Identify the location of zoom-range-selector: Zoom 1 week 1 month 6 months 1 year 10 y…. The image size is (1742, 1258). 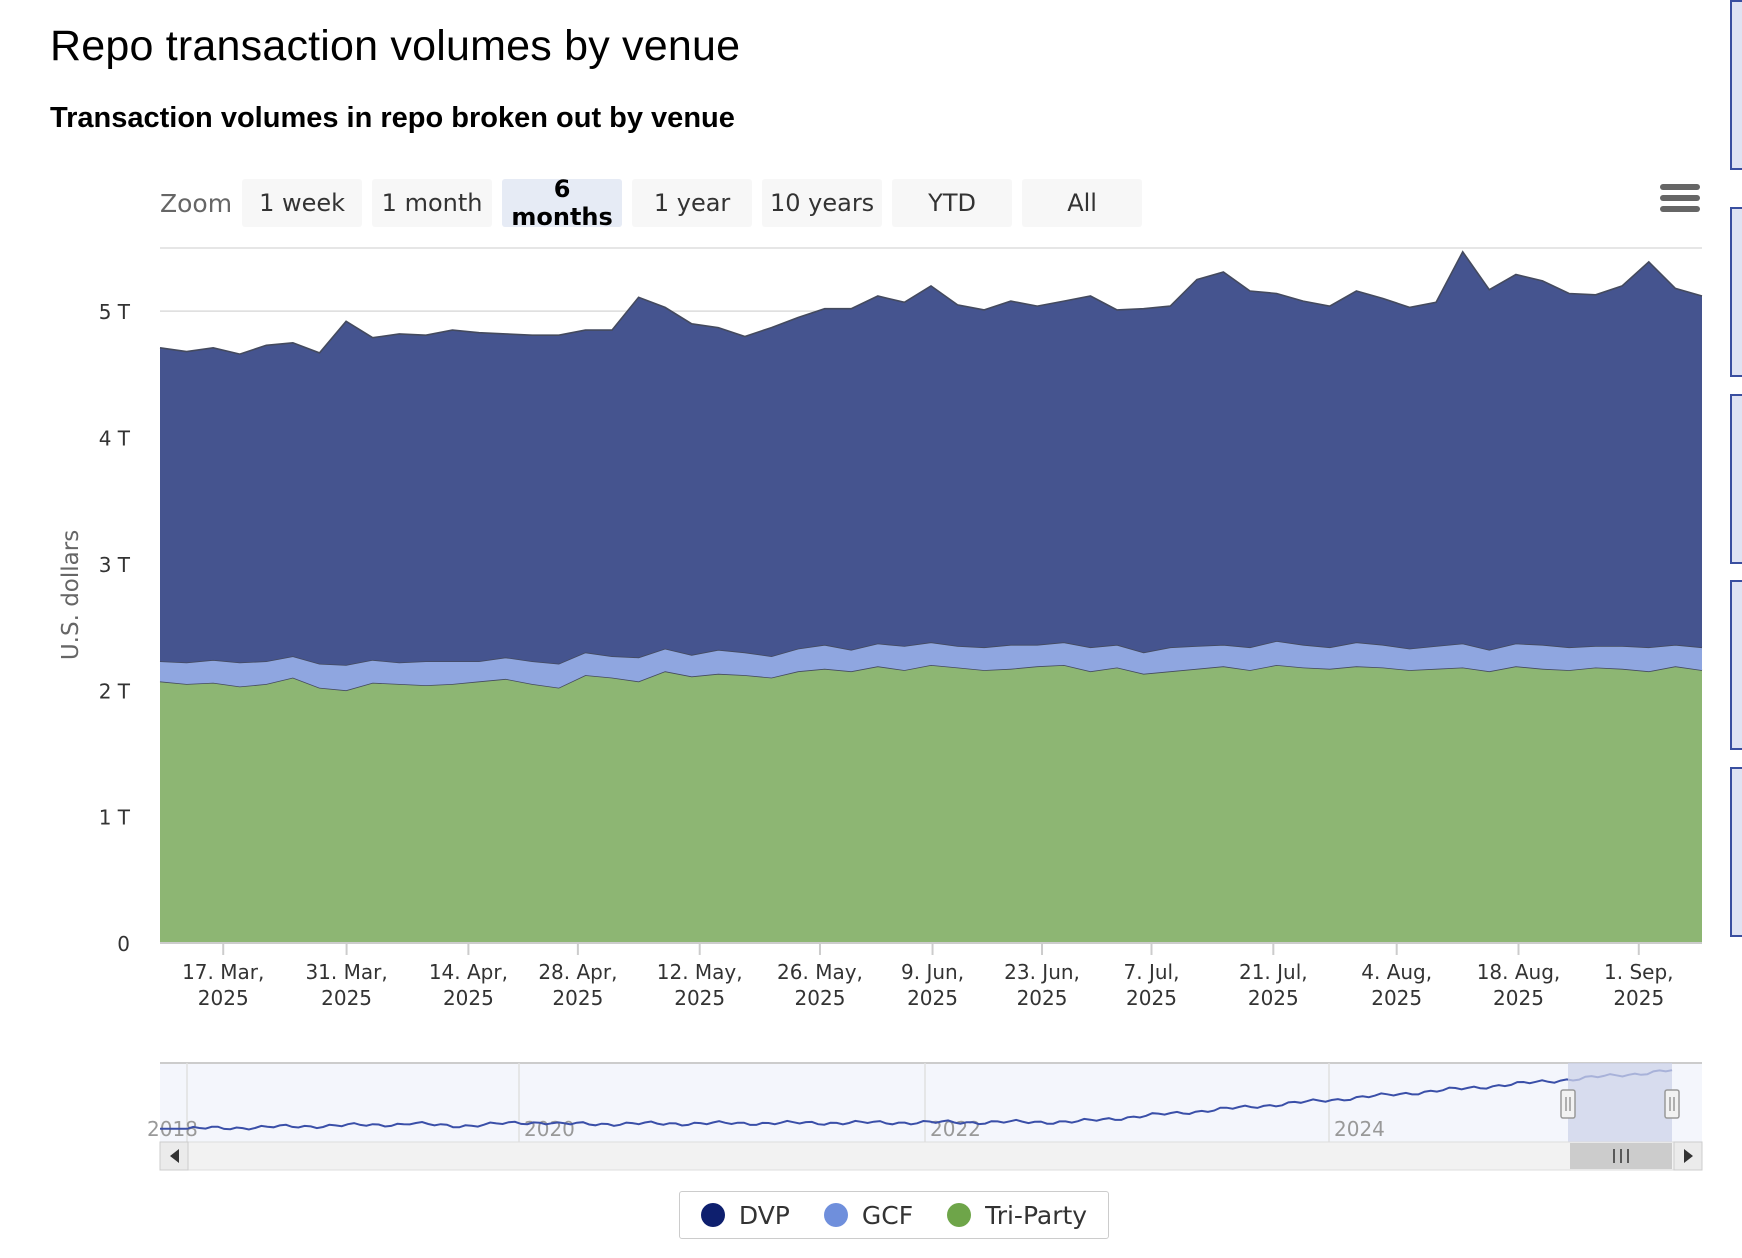
(656, 203).